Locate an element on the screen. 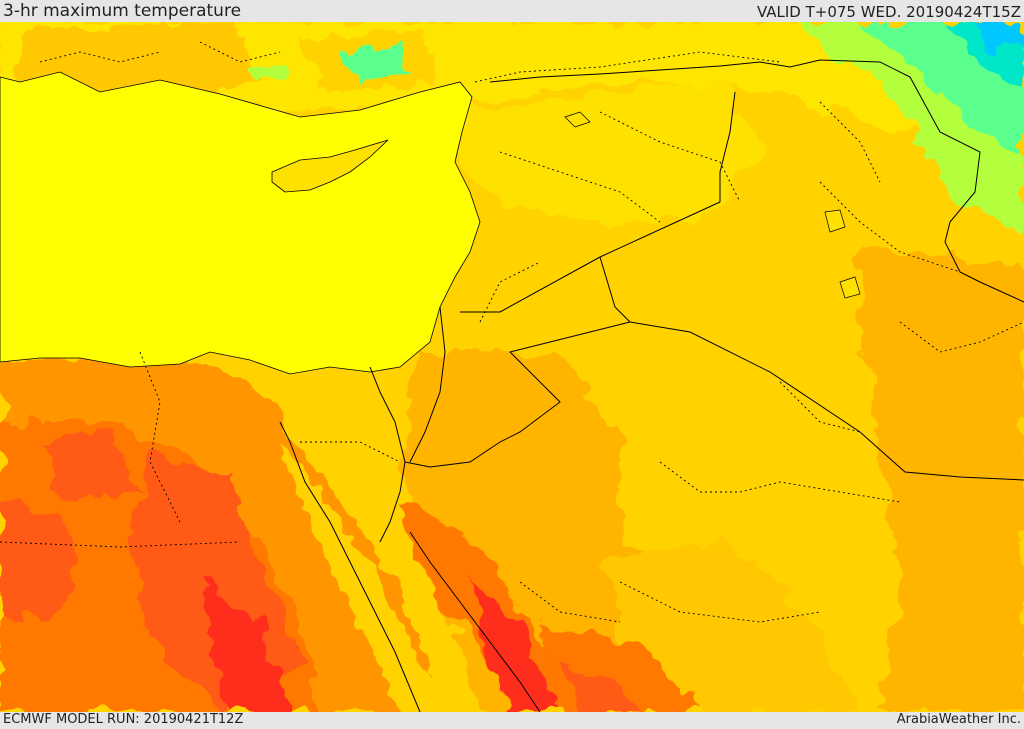  footer-bar is located at coordinates (512, 720).